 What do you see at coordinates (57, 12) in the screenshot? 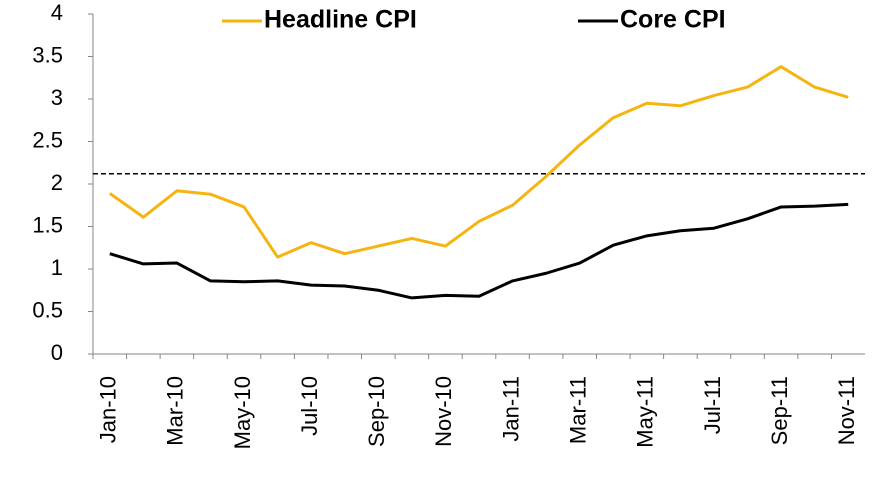
I see `y-tick-label: 4` at bounding box center [57, 12].